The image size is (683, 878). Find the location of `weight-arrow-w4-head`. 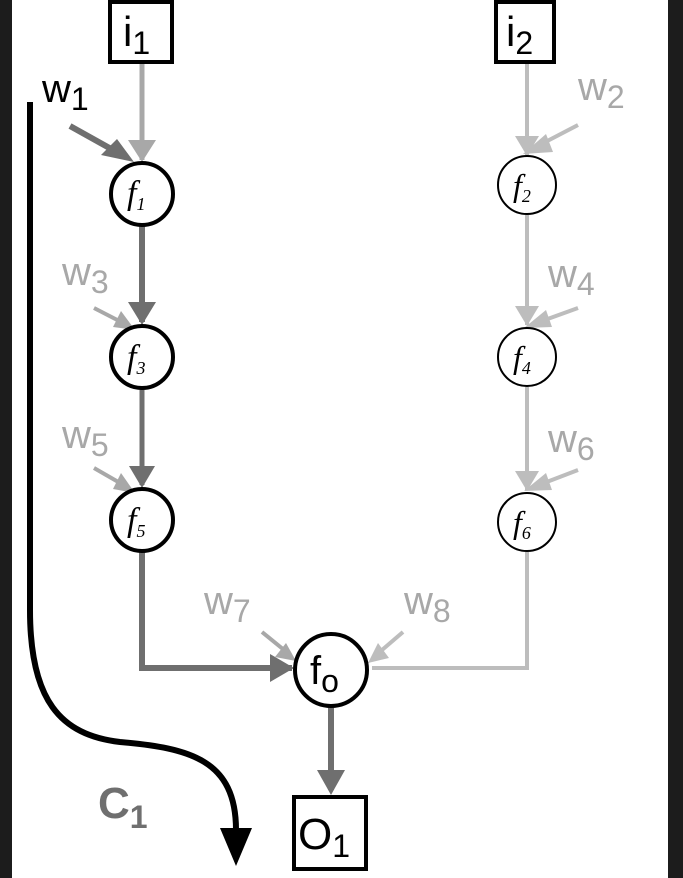

weight-arrow-w4-head is located at coordinates (538, 319).